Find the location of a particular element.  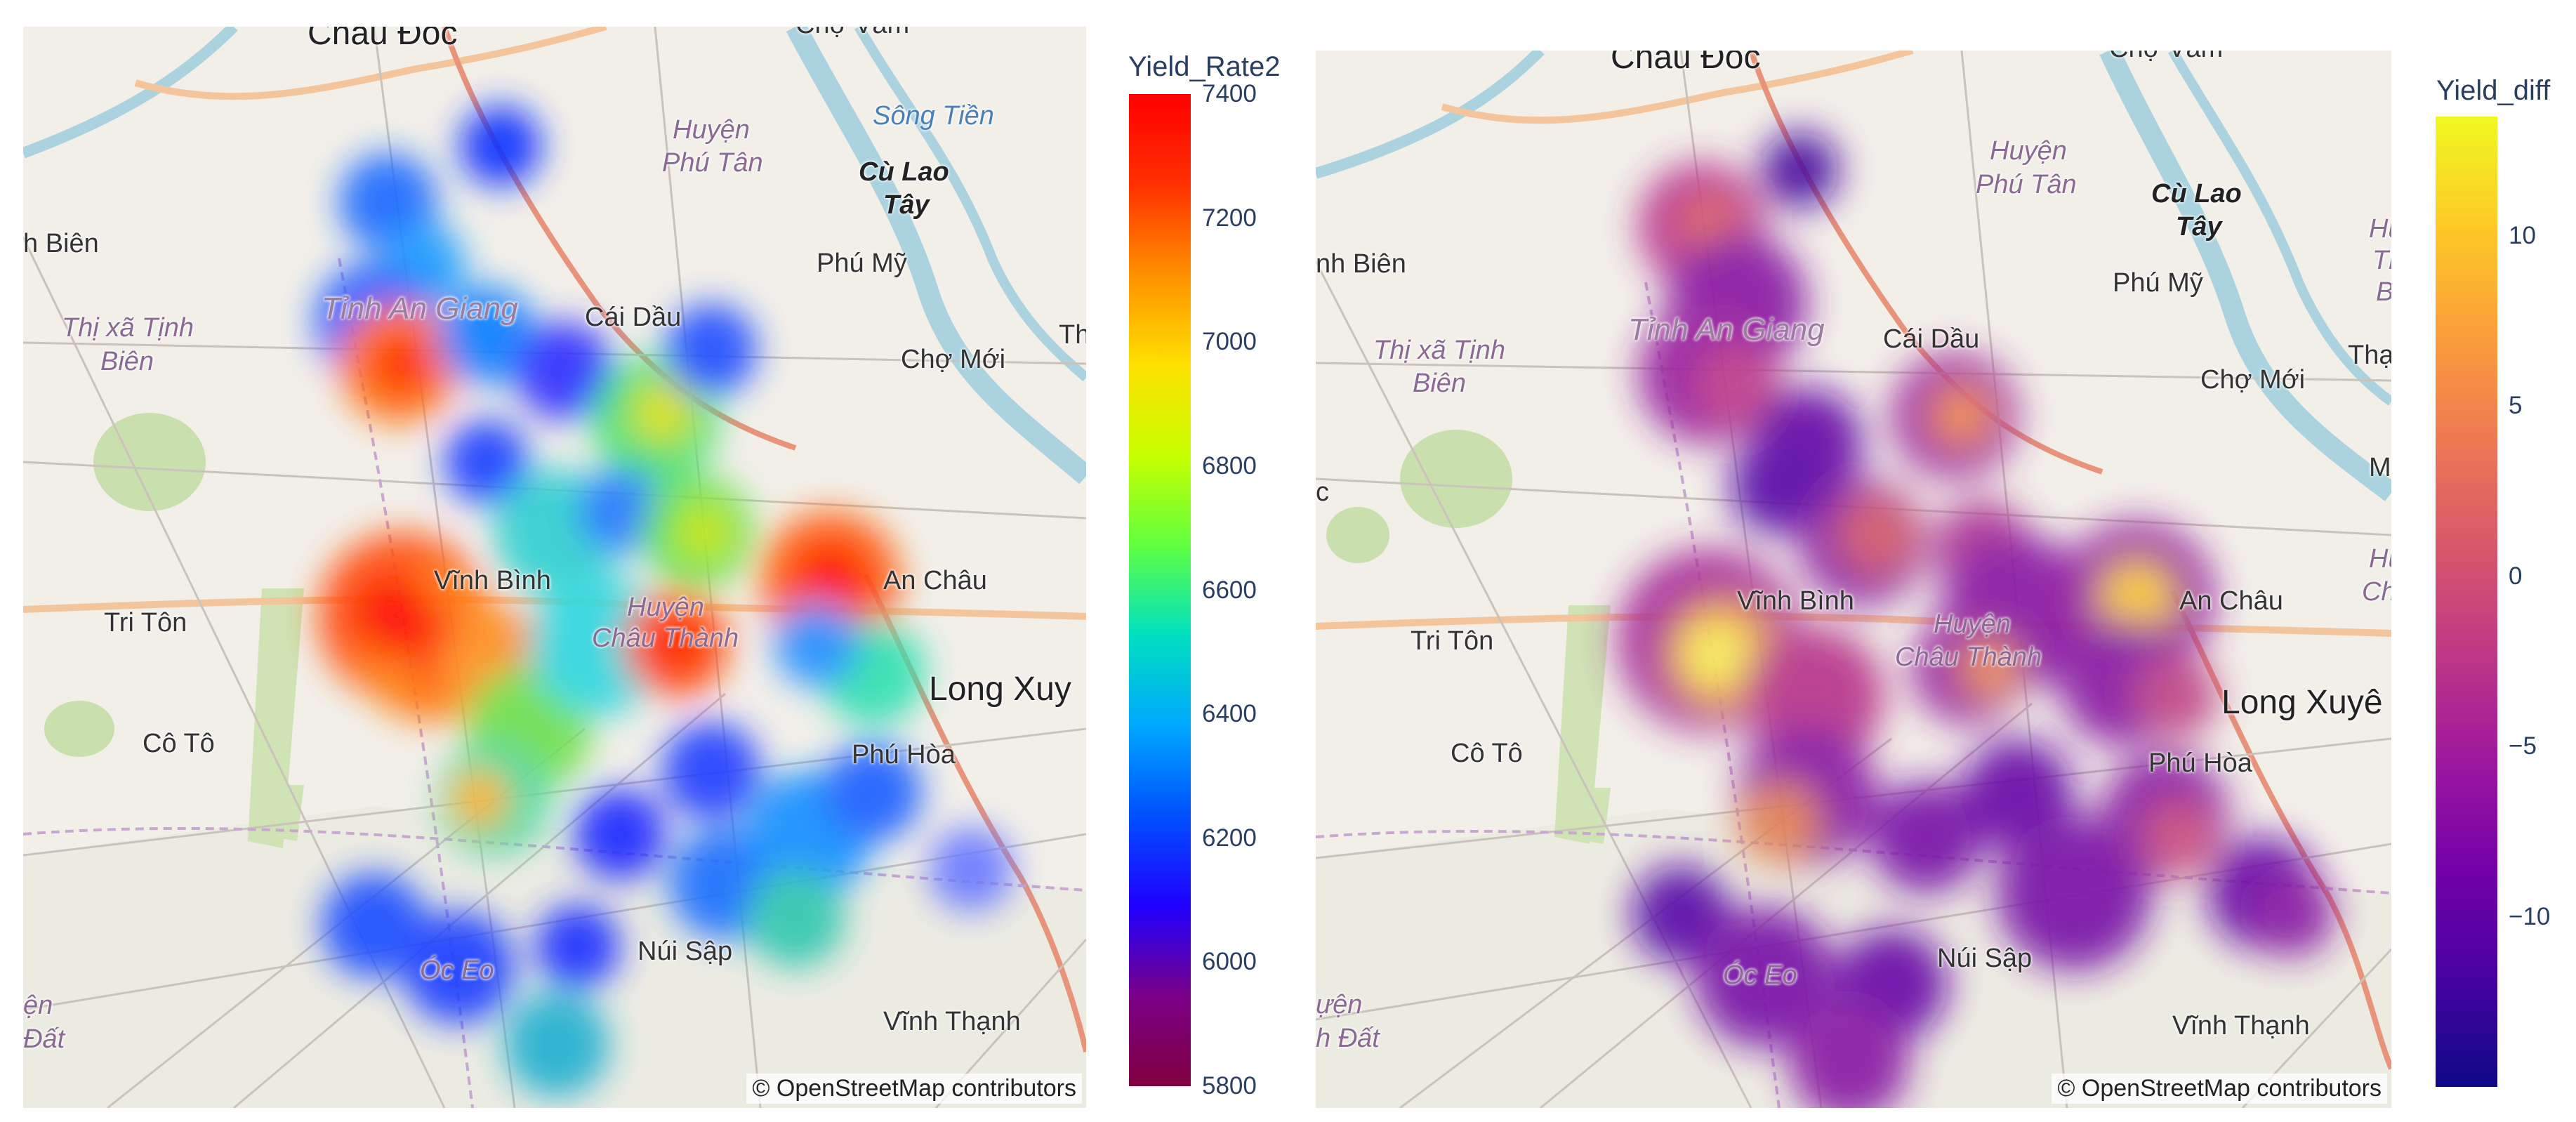

place-label: Tỉnh An Giang is located at coordinates (420, 308).